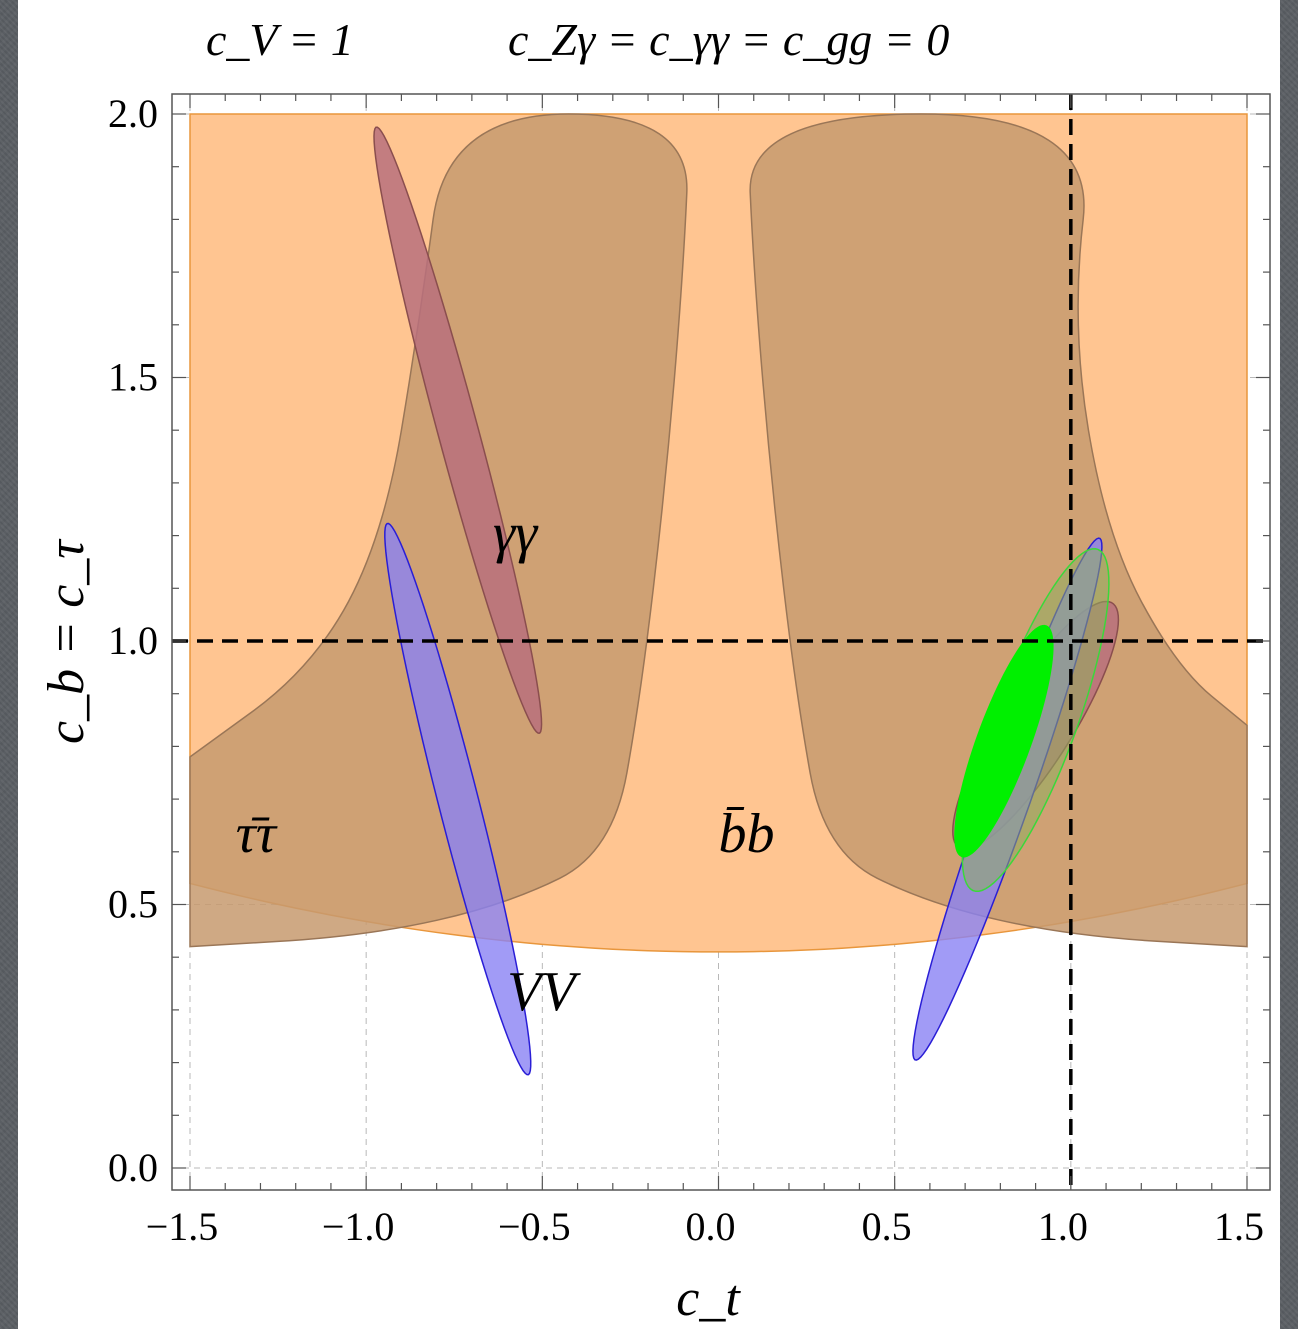  I want to click on y-tick-label: 0.0, so click(133, 1167).